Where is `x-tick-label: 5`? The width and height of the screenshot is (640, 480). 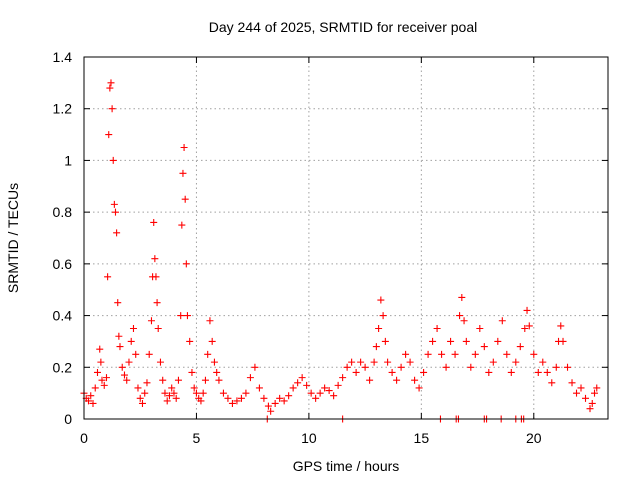 x-tick-label: 5 is located at coordinates (197, 438).